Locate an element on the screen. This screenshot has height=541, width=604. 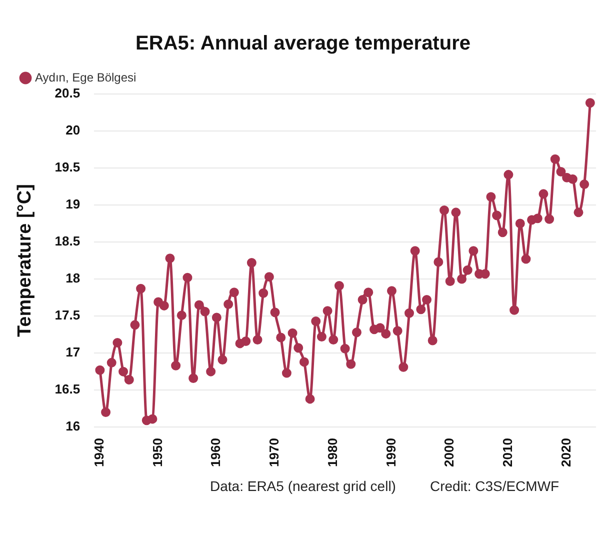
y-tick-label: 20 is located at coordinates (73, 130).